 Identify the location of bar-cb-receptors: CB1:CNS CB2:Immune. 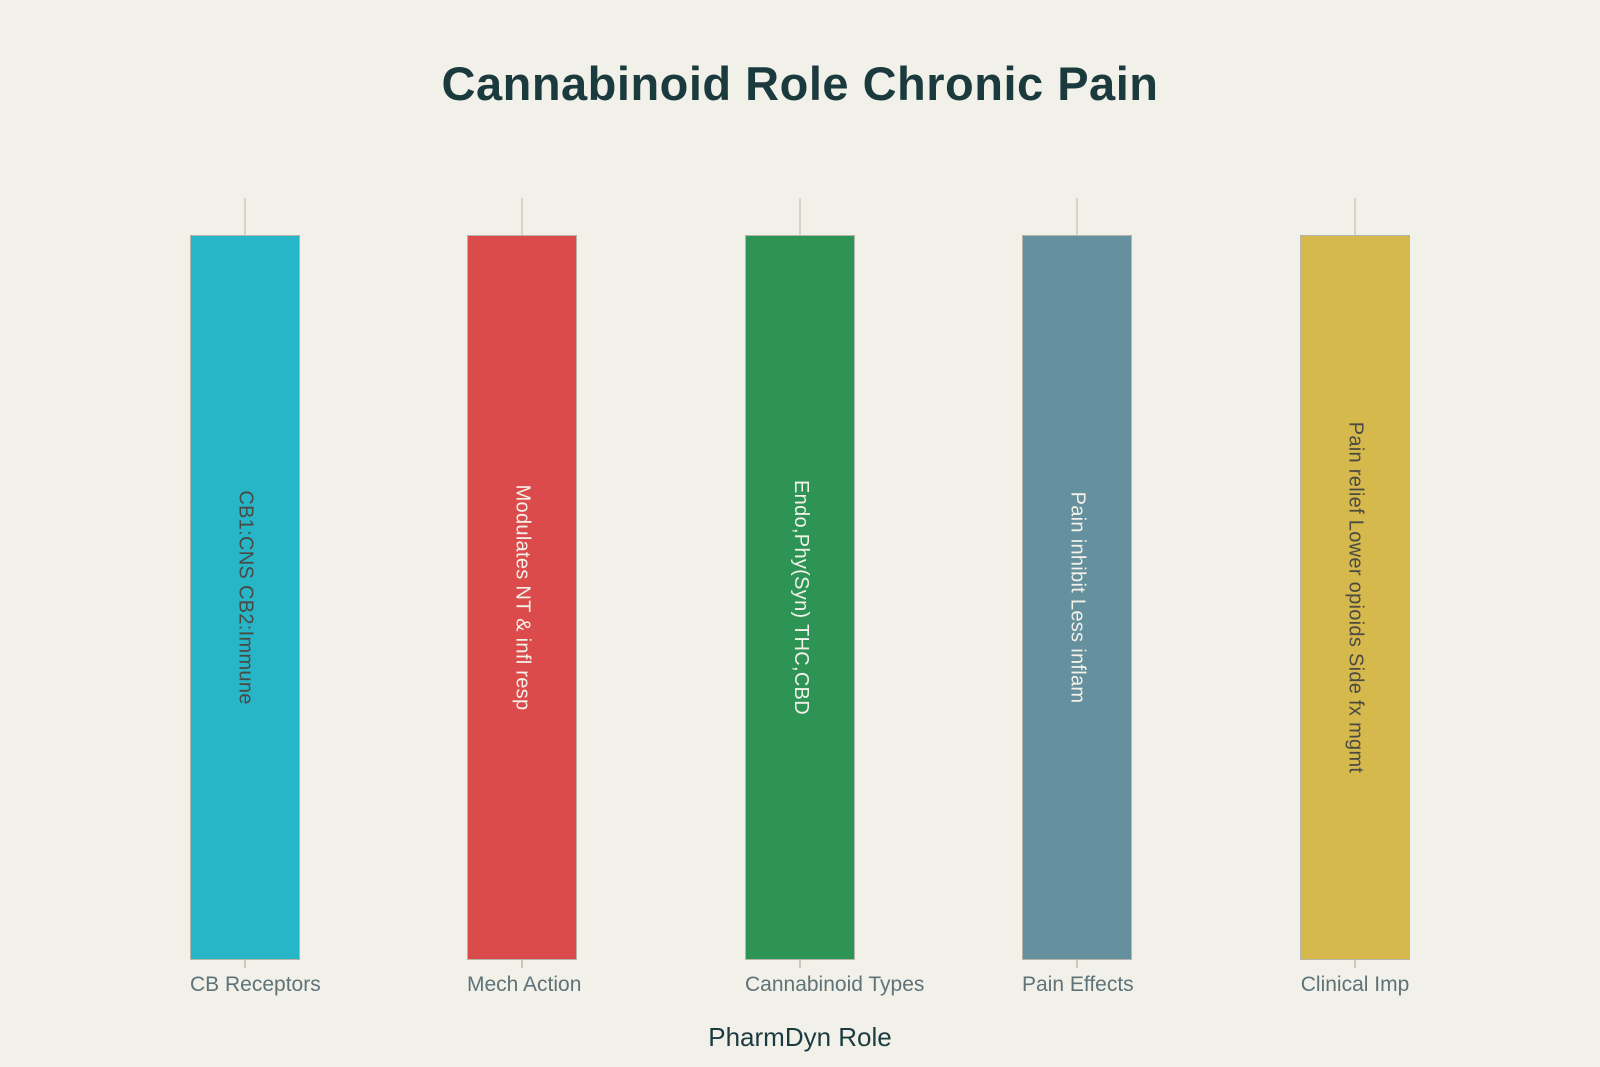
(245, 597).